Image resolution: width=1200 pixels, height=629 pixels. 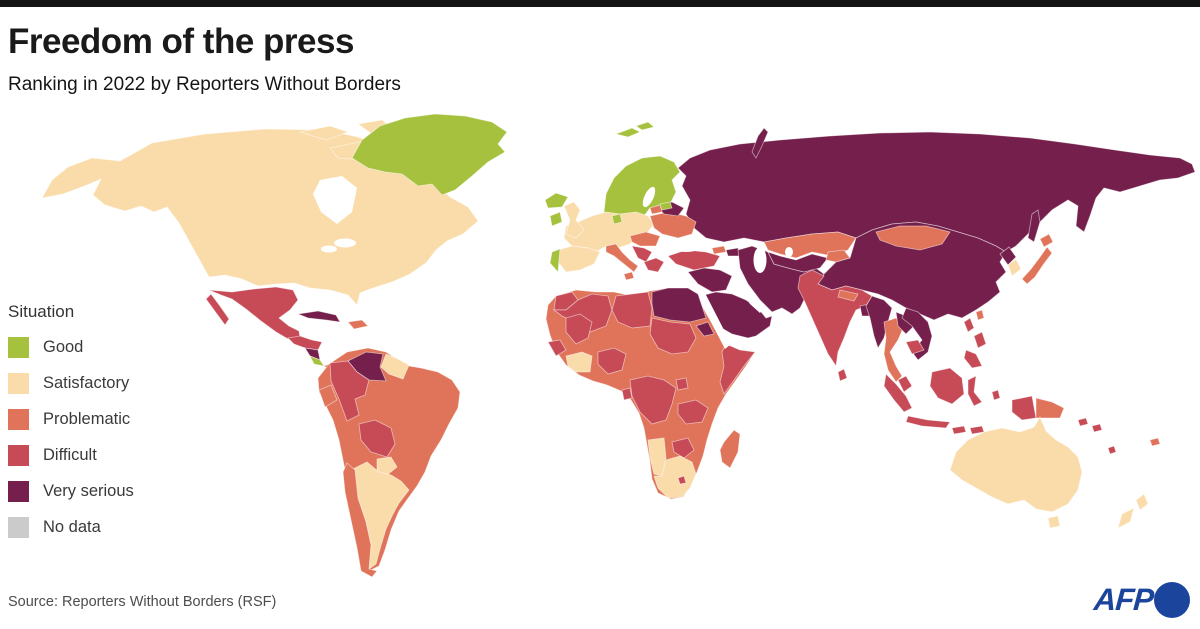 What do you see at coordinates (86, 383) in the screenshot?
I see `legend-label: Satisfactory` at bounding box center [86, 383].